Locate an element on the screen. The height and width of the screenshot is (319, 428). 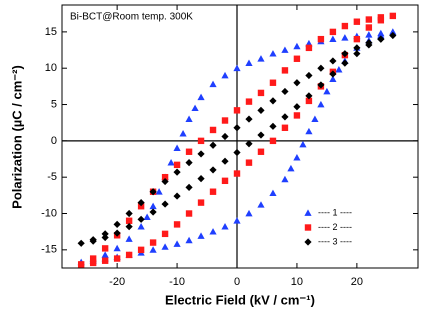
y-tick-label: -10 is located at coordinates (49, 213).